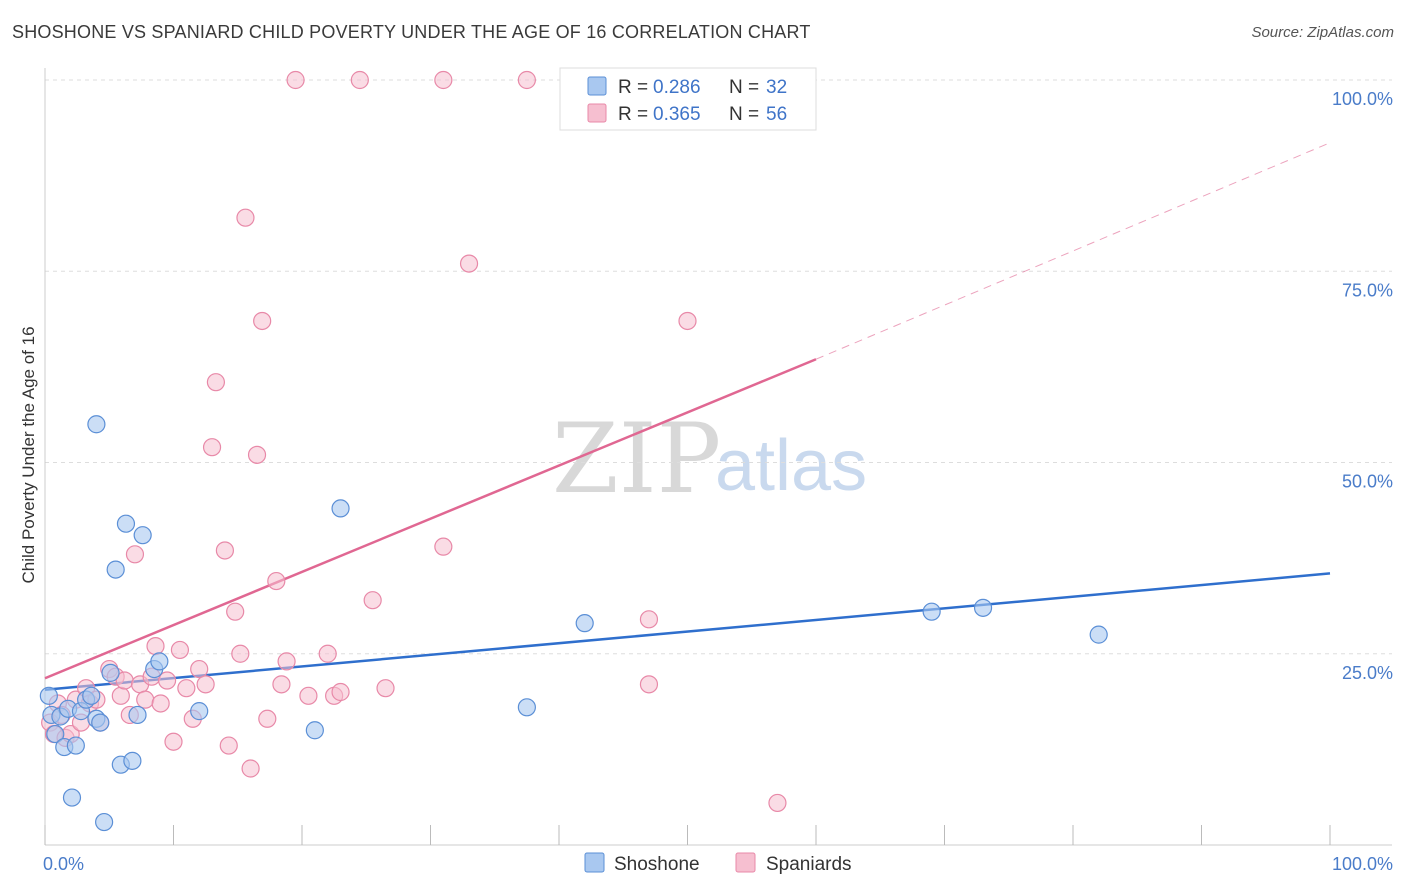  I want to click on legend-n-label-spaniards: N =, so click(744, 114).